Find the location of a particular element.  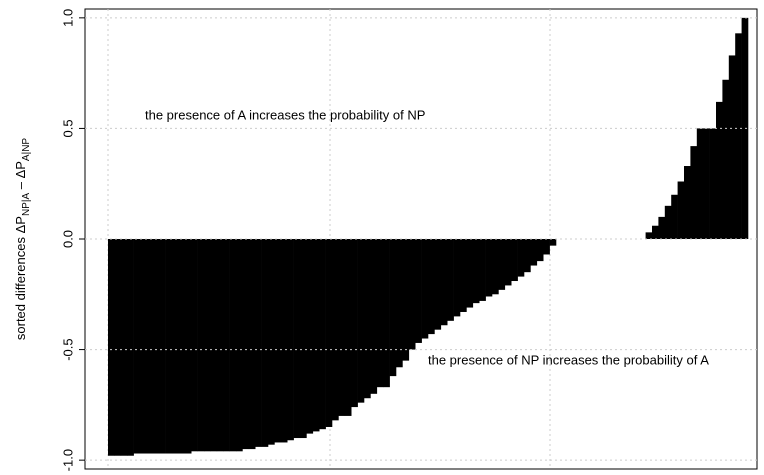

y-tick-label: 0.0 is located at coordinates (67, 239).